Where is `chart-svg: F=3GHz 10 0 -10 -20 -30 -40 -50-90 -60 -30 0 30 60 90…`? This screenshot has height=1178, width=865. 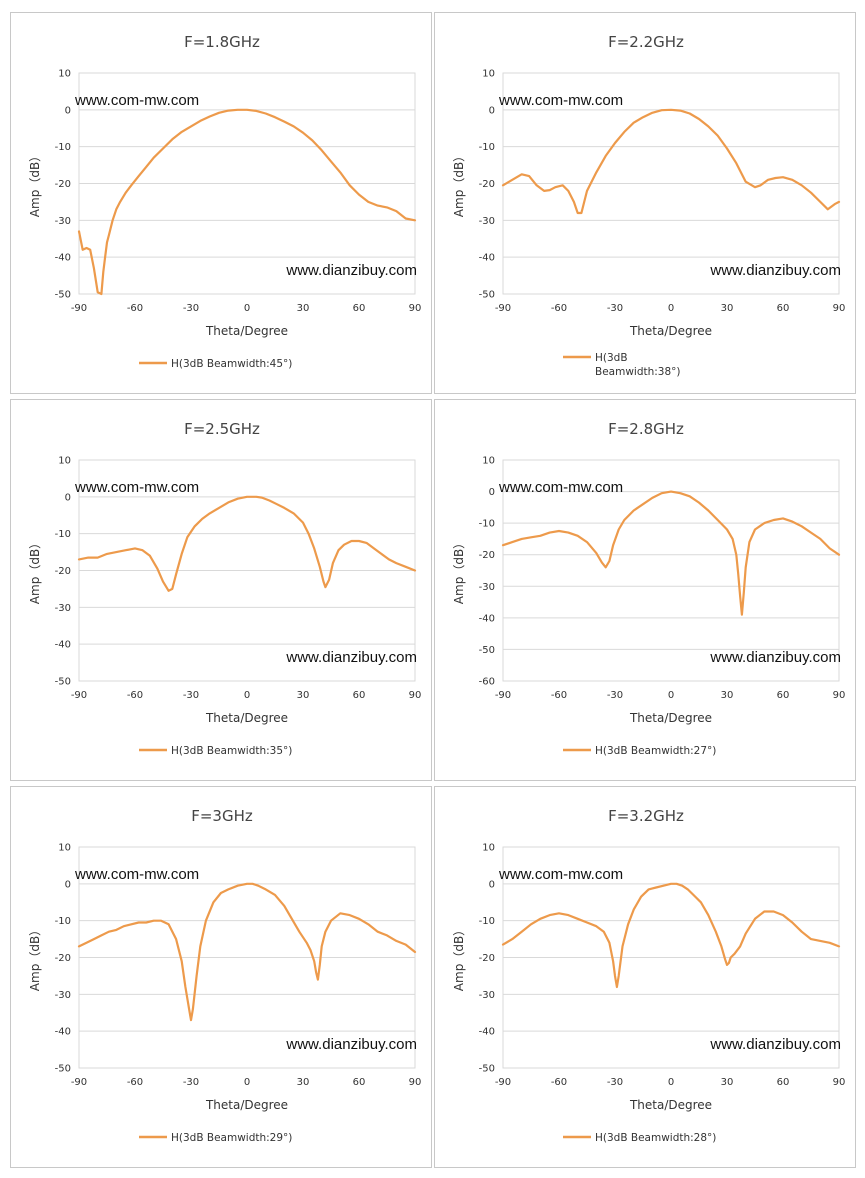 chart-svg: F=3GHz 10 0 -10 -20 -30 -40 -50-90 -60 -30 0 30 60 90… is located at coordinates (224, 975).